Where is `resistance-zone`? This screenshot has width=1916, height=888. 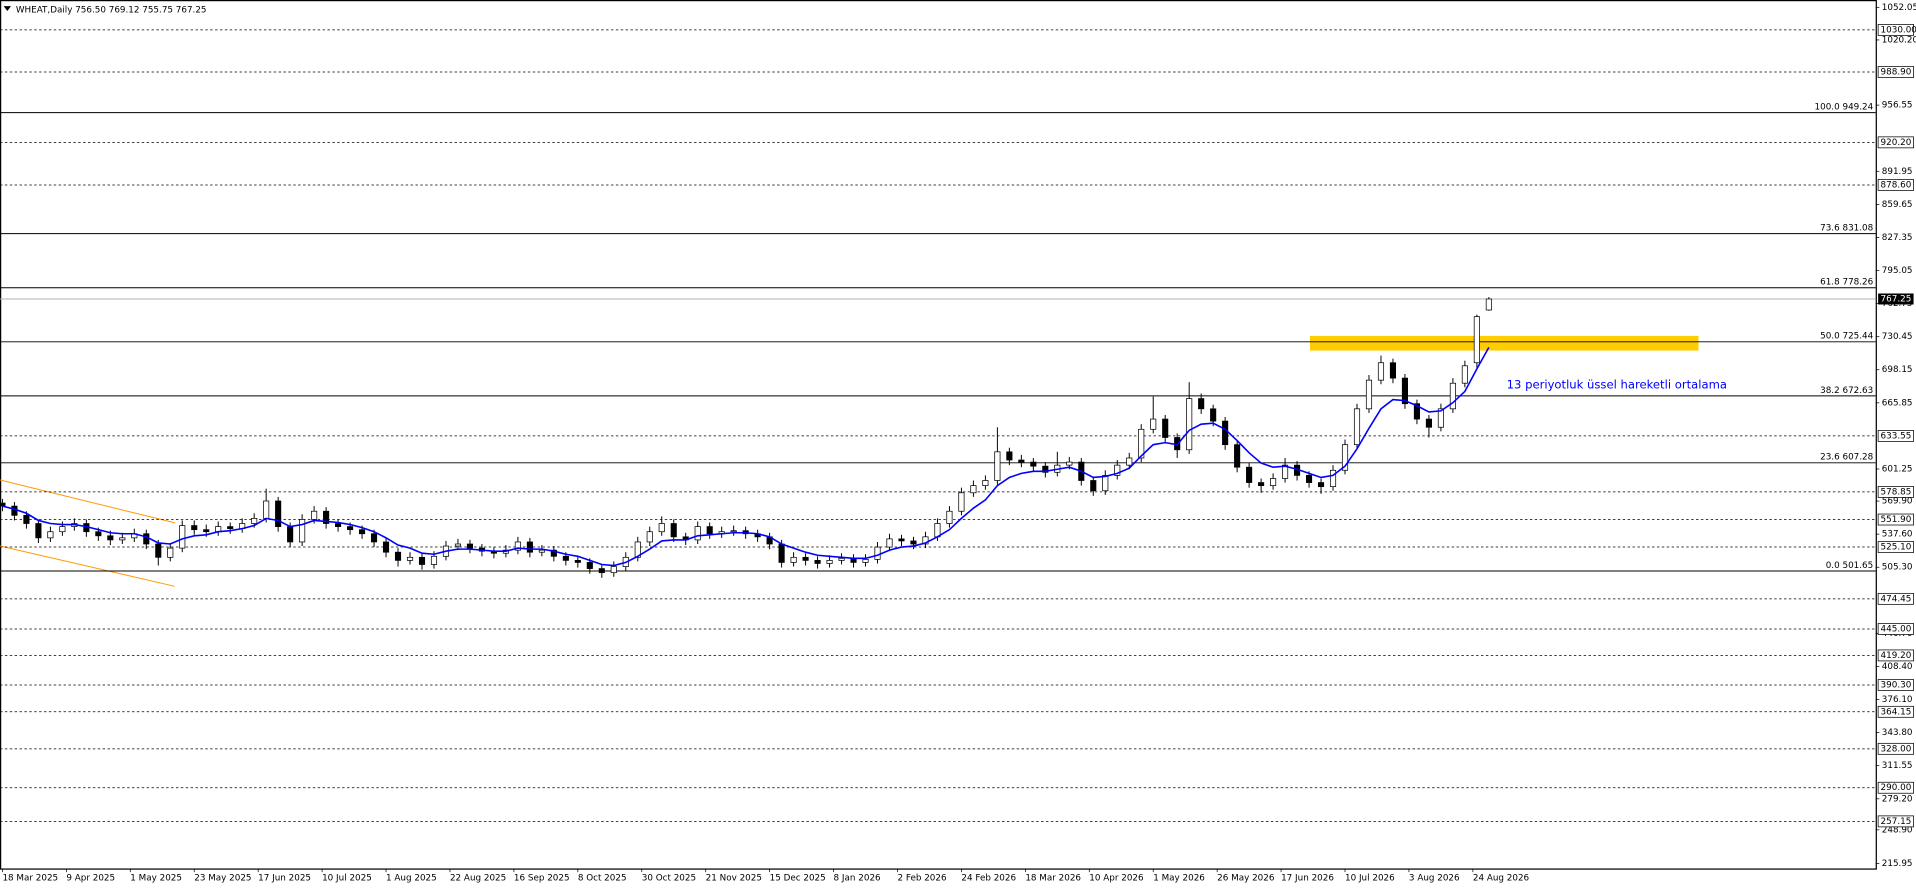
resistance-zone is located at coordinates (1504, 343).